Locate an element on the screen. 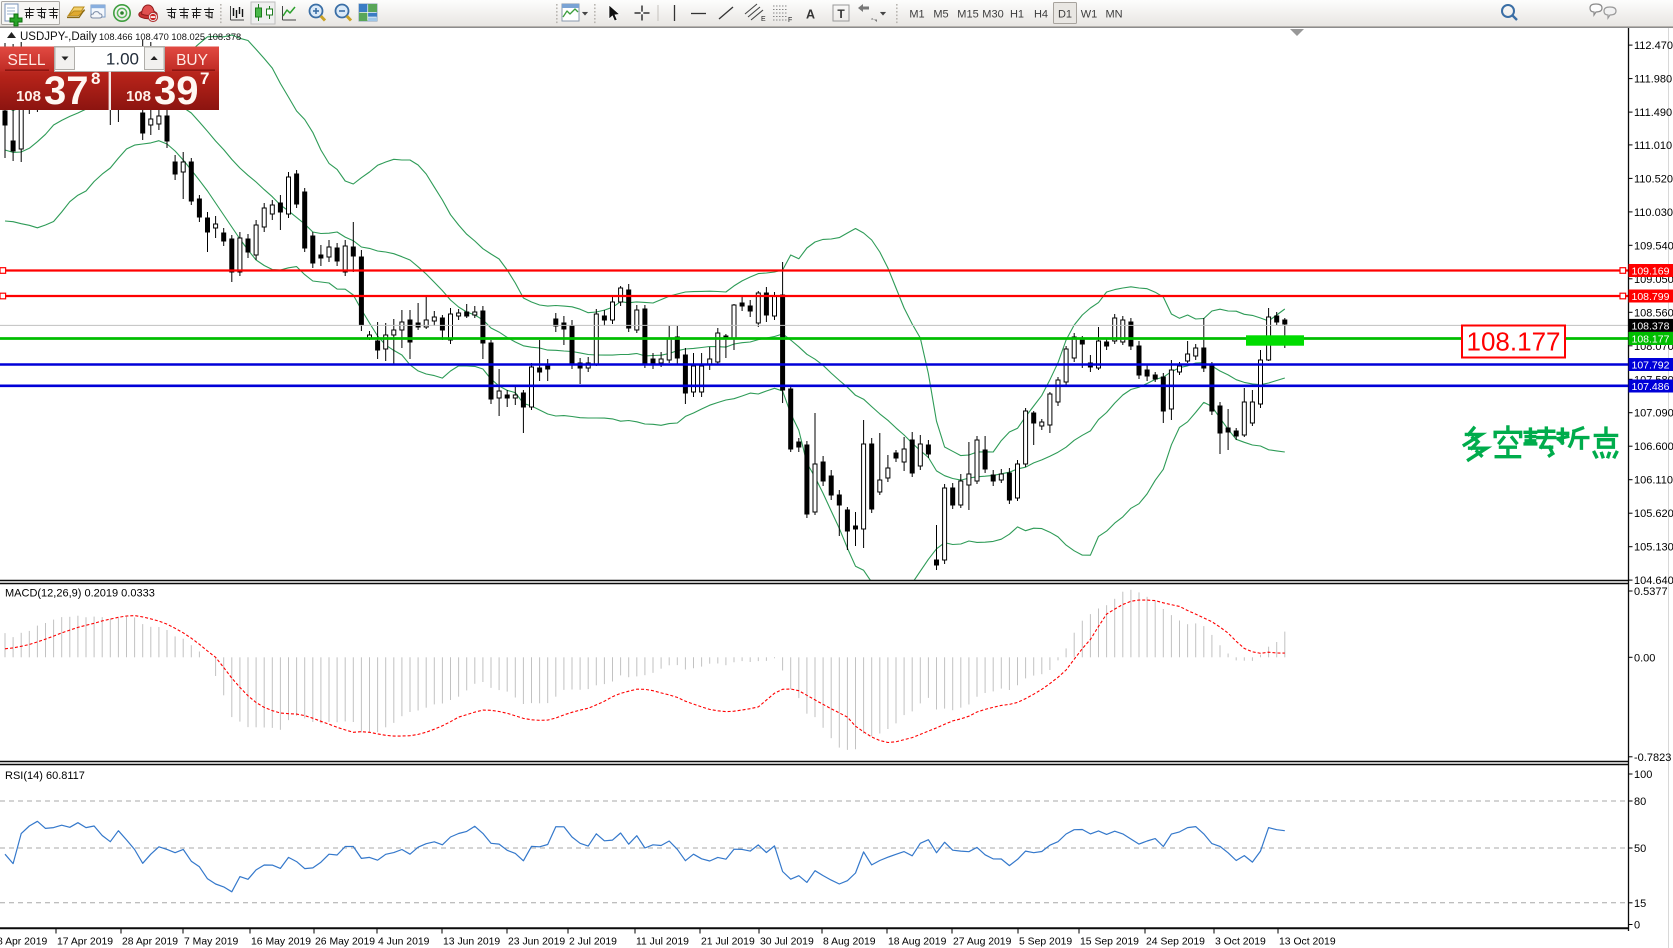 Image resolution: width=1673 pixels, height=948 pixels. svg-text: 39 is located at coordinates (176, 91).